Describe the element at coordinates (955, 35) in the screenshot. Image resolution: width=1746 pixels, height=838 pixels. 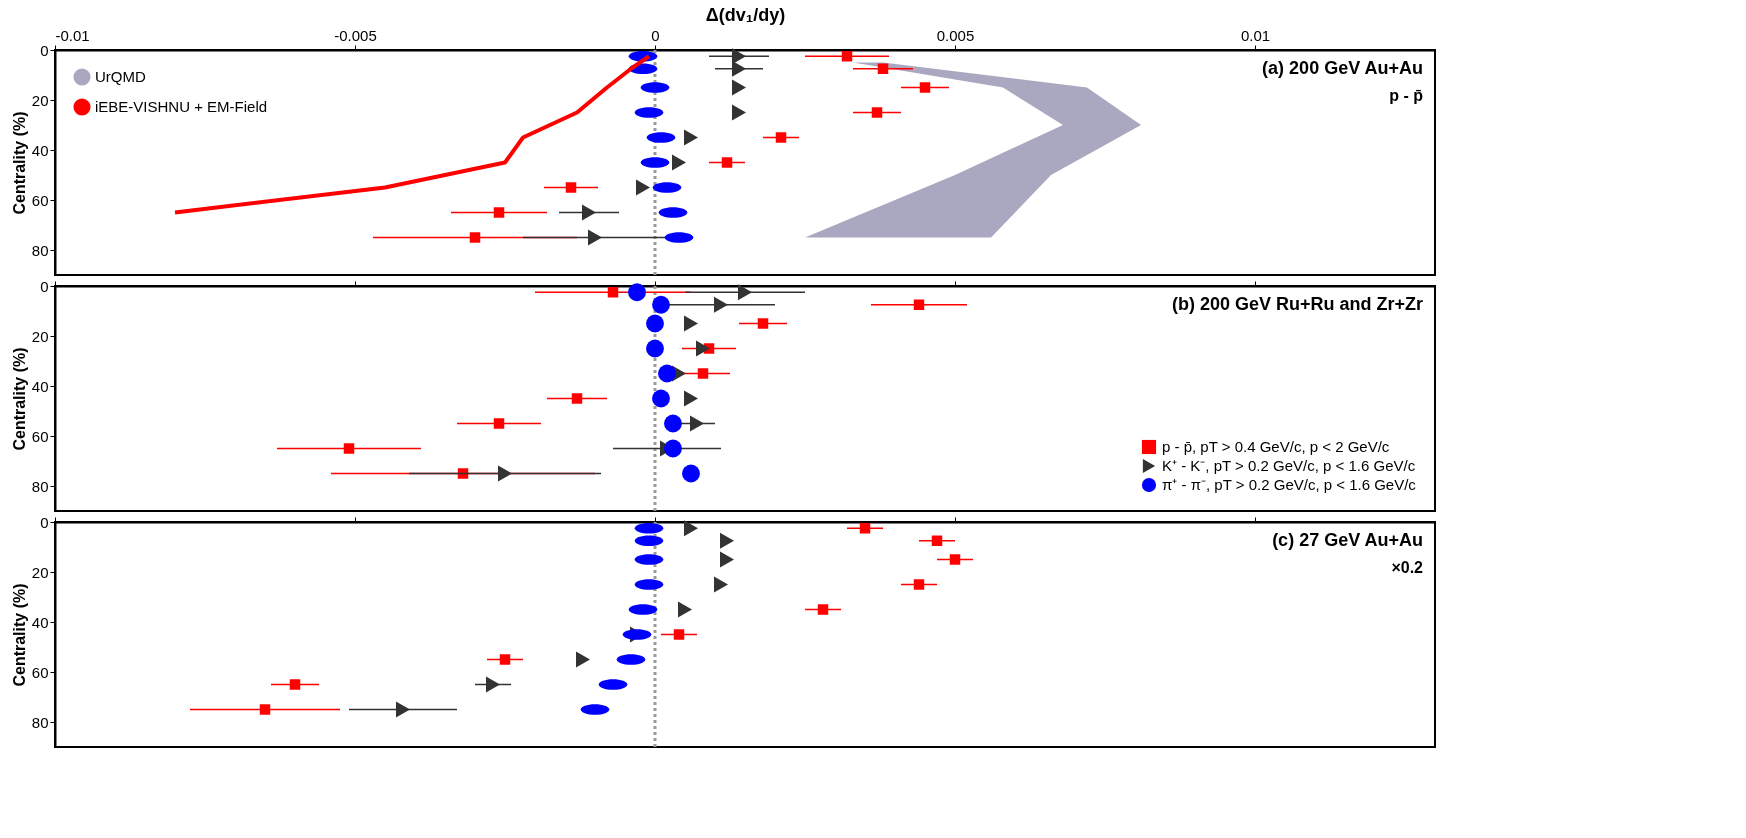
I see `x-tick-label: 0.005` at that location.